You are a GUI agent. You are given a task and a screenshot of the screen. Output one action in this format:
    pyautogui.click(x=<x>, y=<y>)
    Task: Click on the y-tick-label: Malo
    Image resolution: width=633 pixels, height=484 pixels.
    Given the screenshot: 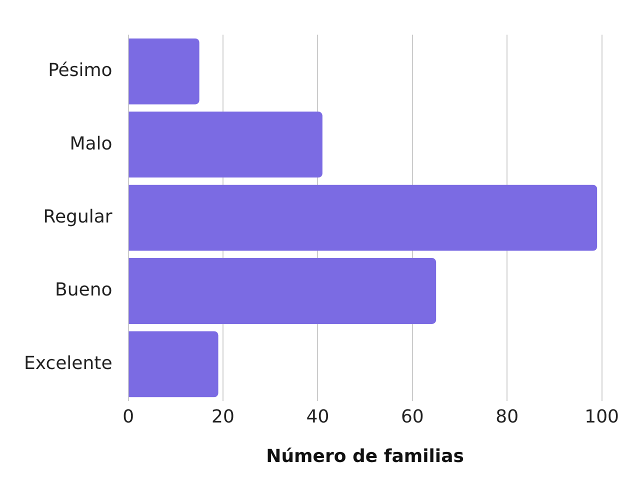 What is the action you would take?
    pyautogui.click(x=91, y=143)
    